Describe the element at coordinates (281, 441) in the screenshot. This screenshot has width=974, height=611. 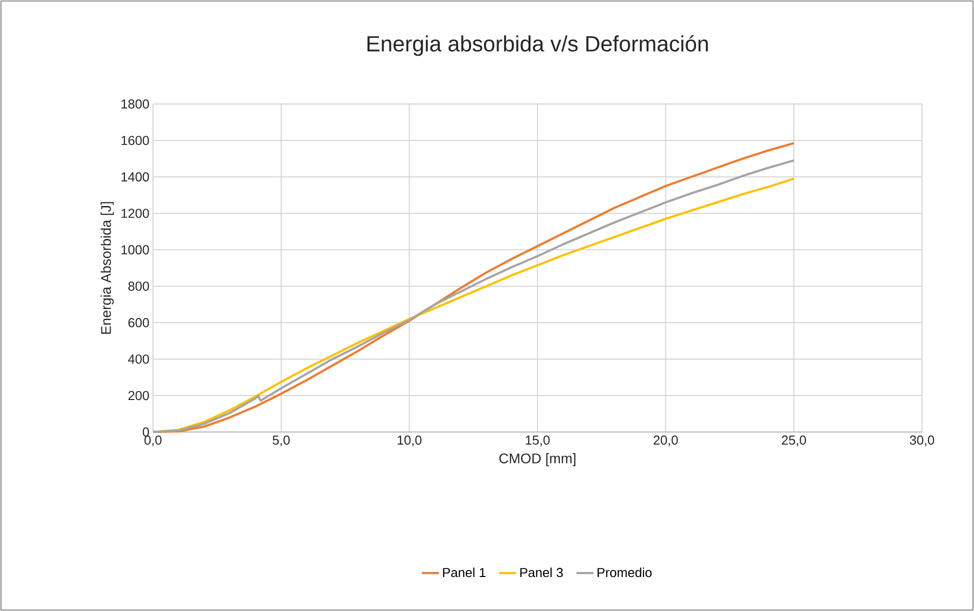
I see `x-tick-label: 5,0` at that location.